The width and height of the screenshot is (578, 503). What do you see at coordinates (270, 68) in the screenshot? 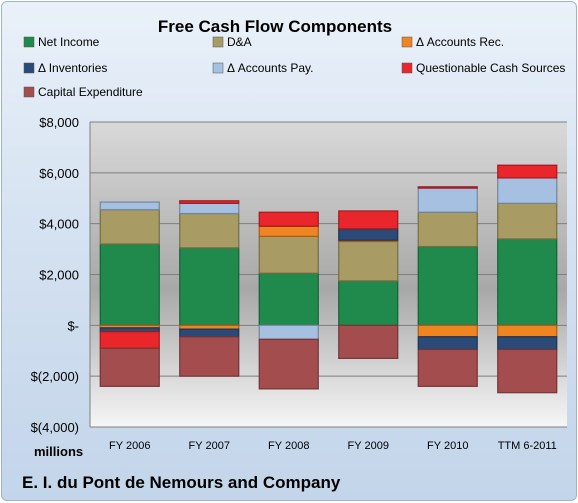
I see `legend-label: Δ Accounts Pay.` at bounding box center [270, 68].